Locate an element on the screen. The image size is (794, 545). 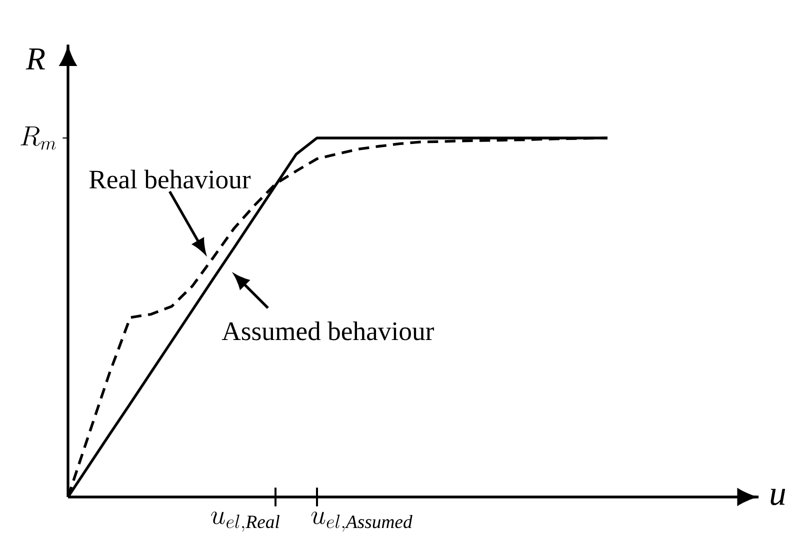
annotation: Assumed behaviour is located at coordinates (328, 330).